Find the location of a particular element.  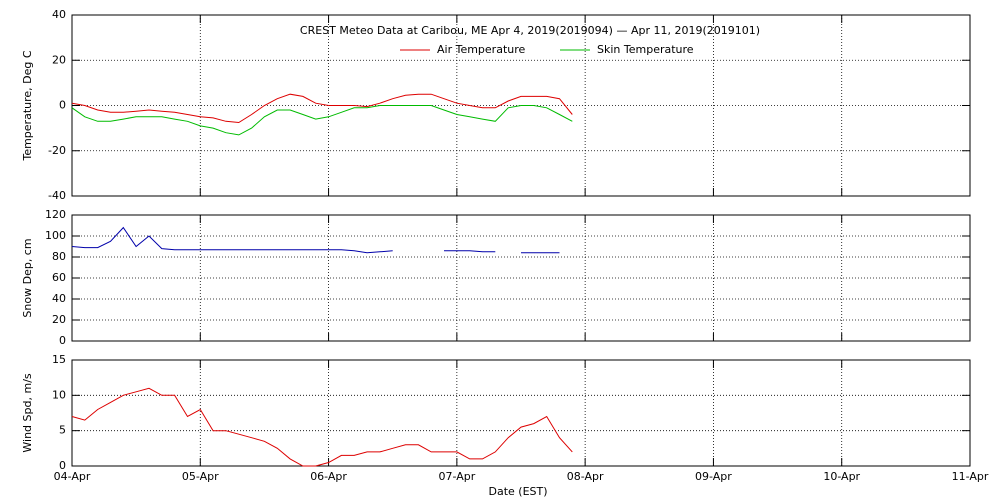

y-axis-label: Snow Dep, cm is located at coordinates (27, 277).